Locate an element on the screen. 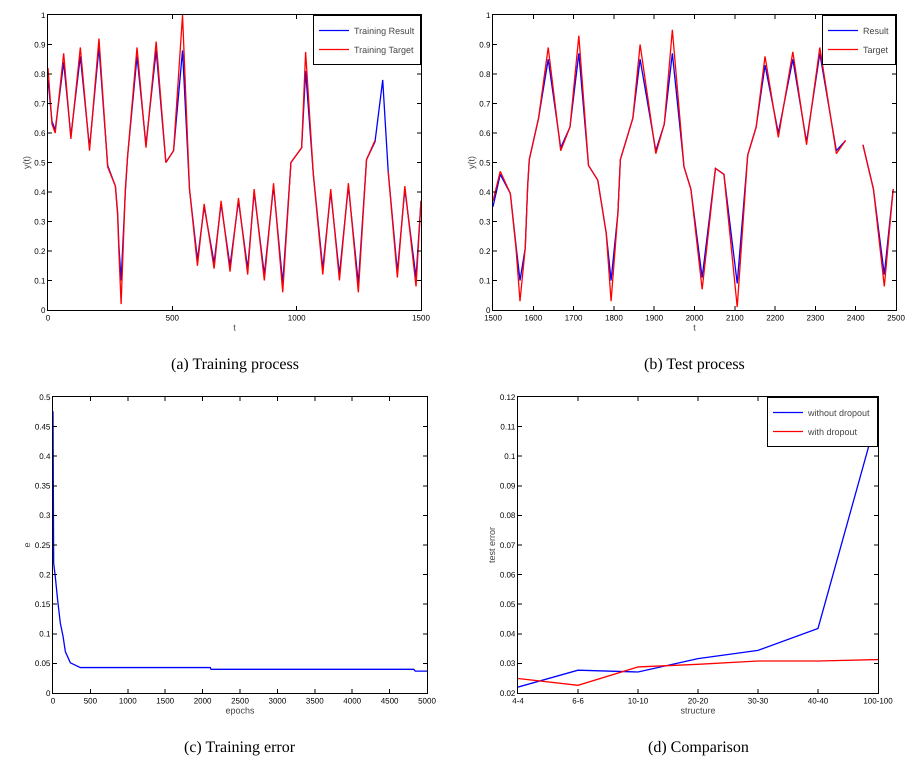  y-tick-label: 0.35 is located at coordinates (42, 486).